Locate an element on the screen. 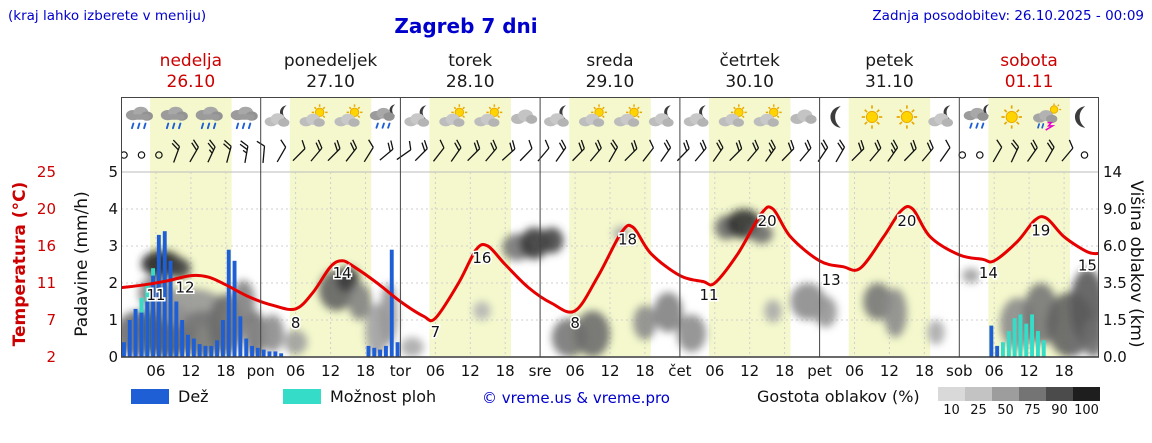 This screenshot has width=1152, height=443. cloud-density-scale-labels: 10 25 50 75 90 100 is located at coordinates (1019, 410).